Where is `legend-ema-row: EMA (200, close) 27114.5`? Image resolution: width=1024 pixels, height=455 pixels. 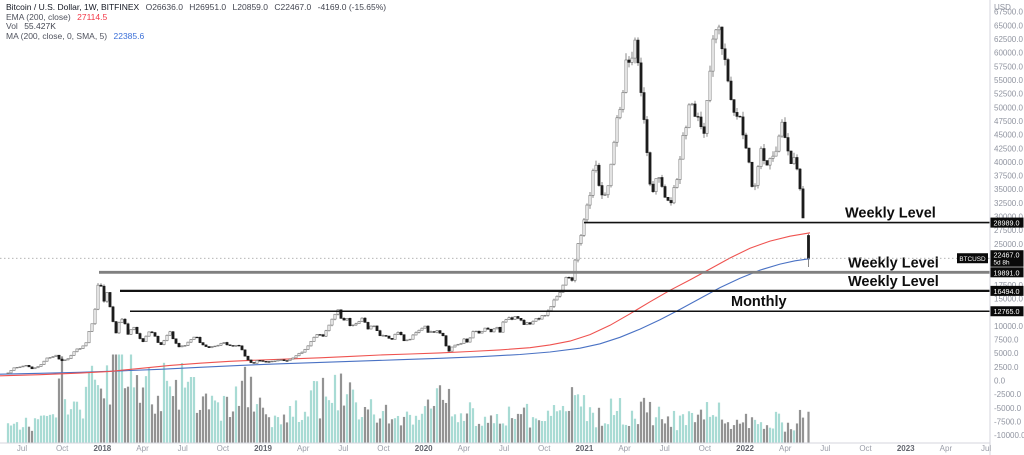 legend-ema-row: EMA (200, close) 27114.5 is located at coordinates (196, 17).